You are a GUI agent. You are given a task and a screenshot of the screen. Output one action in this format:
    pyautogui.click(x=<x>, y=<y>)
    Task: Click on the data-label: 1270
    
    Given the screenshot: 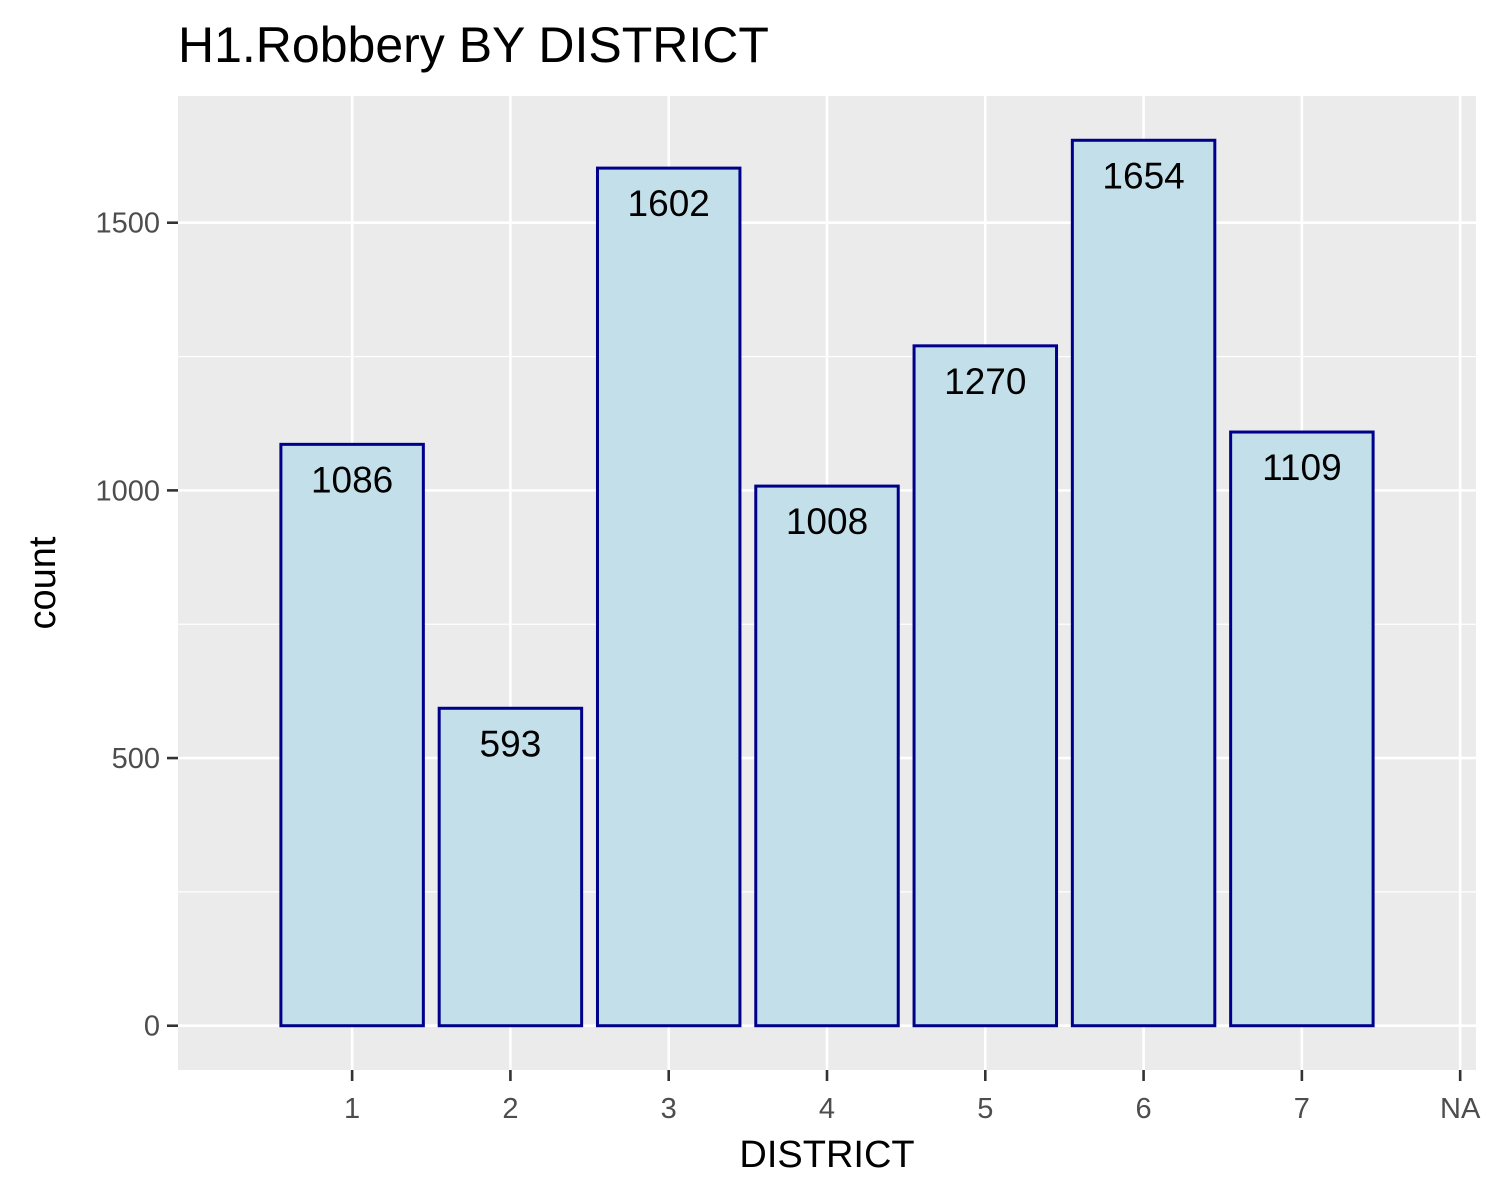 What is the action you would take?
    pyautogui.click(x=985, y=381)
    